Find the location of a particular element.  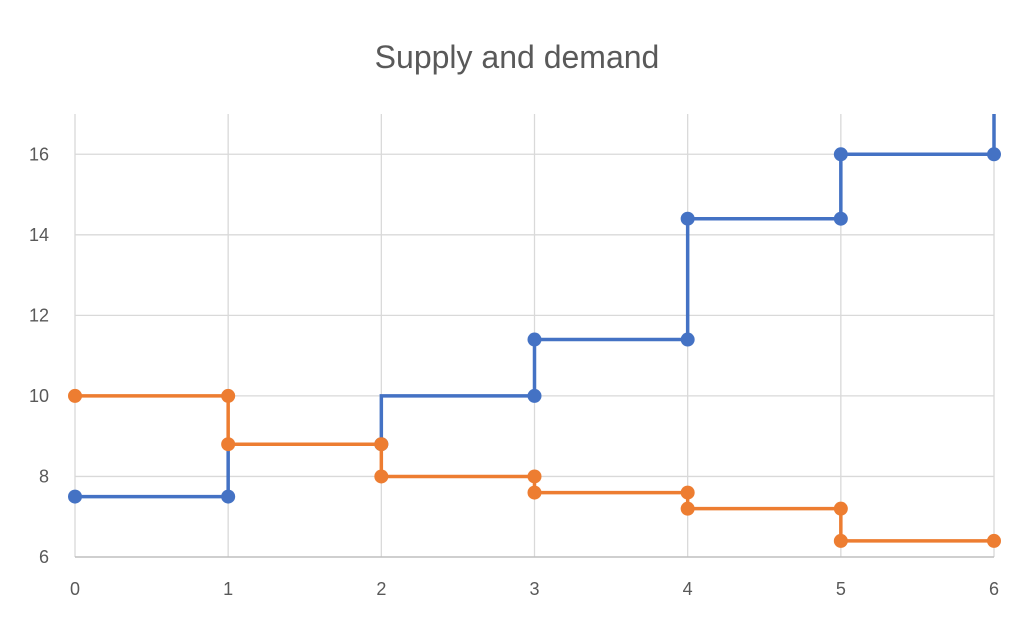

y-tick-label-6: 6 is located at coordinates (44, 557).